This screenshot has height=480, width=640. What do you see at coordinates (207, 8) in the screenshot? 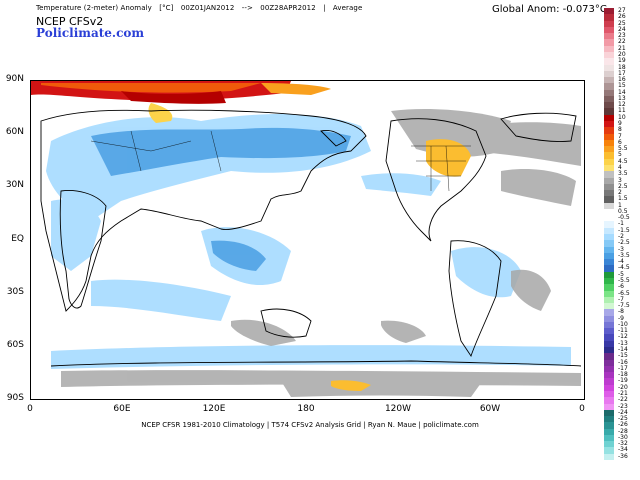
I see `period-start: 00Z01JAN2012` at bounding box center [207, 8].